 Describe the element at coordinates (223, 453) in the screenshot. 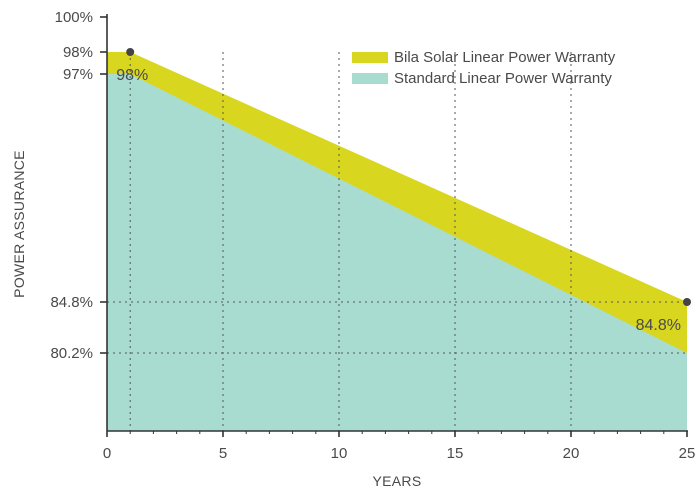

I see `x-tick-label: 5` at that location.